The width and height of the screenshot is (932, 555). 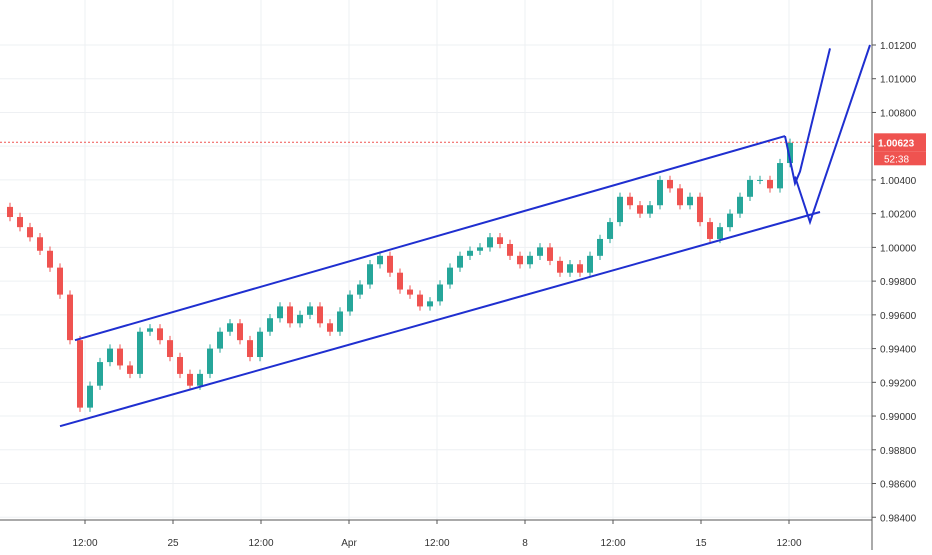 What do you see at coordinates (896, 159) in the screenshot?
I see `countdown-label: 52:38` at bounding box center [896, 159].